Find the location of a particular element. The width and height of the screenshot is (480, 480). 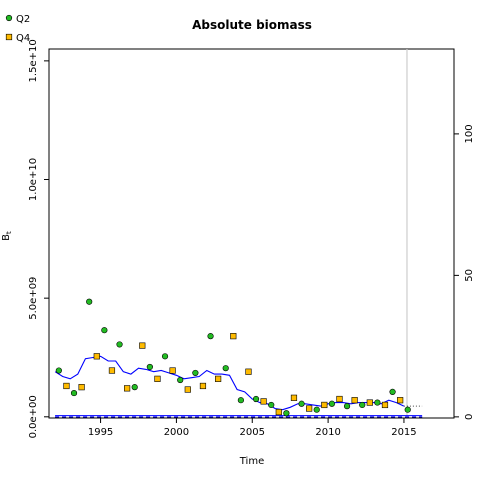

x-tick-label: 1995 is located at coordinates (100, 432).